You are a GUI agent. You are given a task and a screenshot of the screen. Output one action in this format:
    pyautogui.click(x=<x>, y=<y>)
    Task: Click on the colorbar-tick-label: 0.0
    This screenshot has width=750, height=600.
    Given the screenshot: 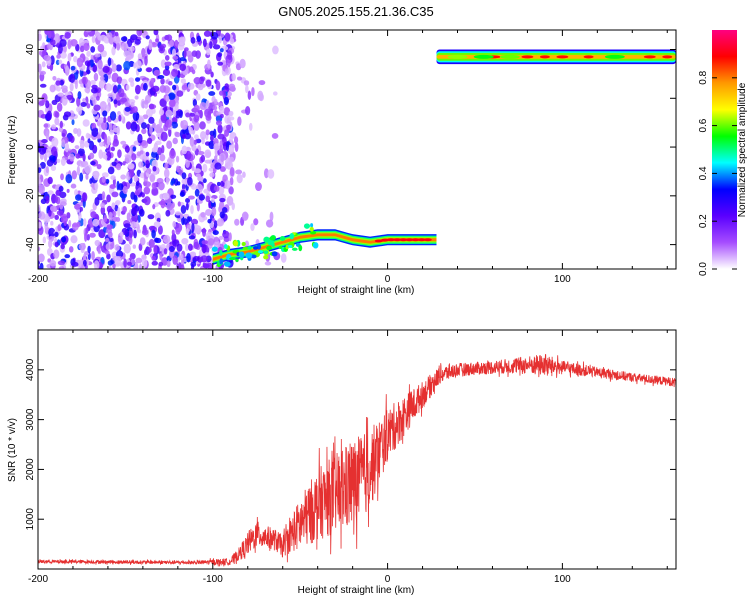 What is the action you would take?
    pyautogui.click(x=703, y=269)
    